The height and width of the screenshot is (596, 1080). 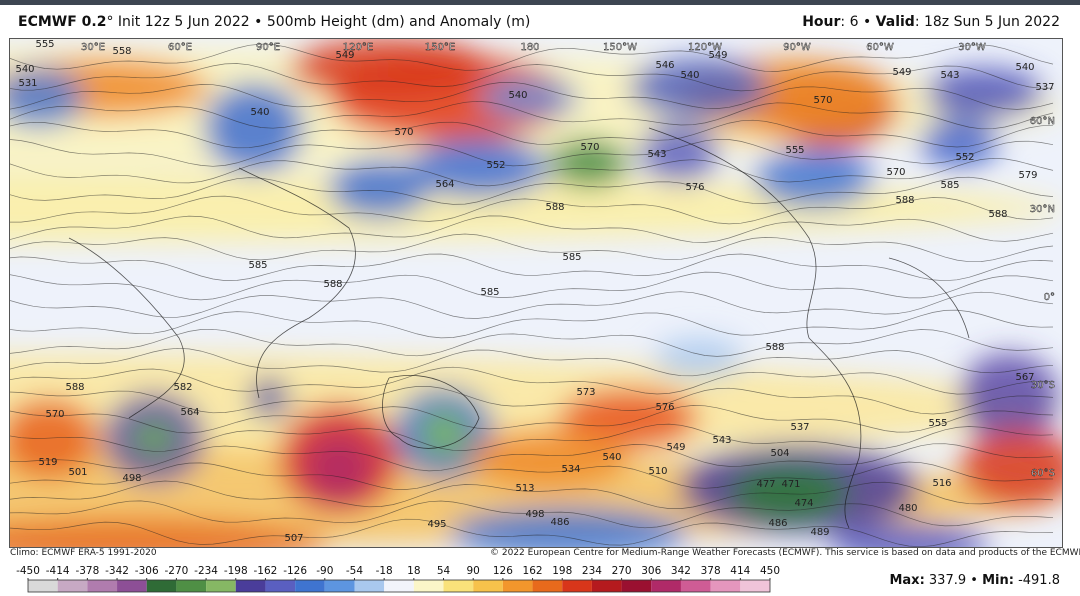 I want to click on contour-label: 537, so click(x=1044, y=87).